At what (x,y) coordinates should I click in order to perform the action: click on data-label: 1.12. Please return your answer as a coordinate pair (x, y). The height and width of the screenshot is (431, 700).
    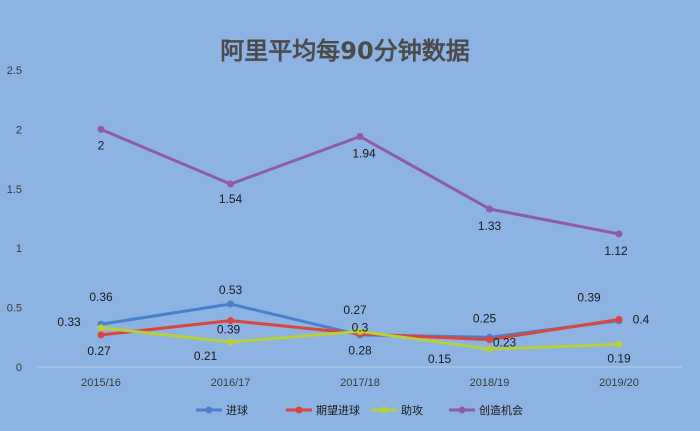
    Looking at the image, I should click on (616, 251).